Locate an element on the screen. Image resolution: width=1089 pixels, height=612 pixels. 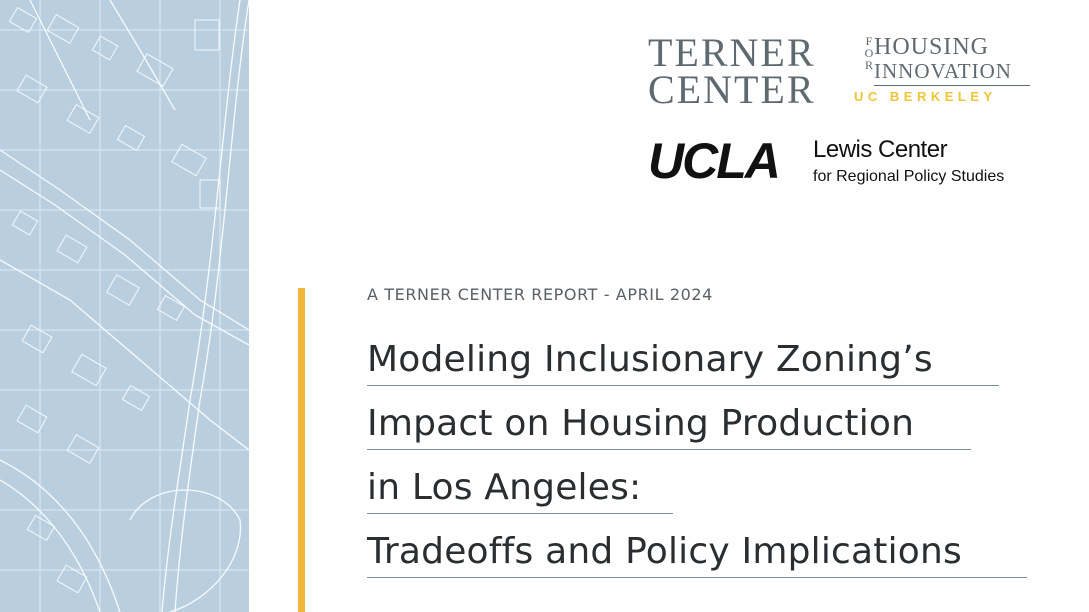
lewis-center-subtitle: for Regional Policy Studies is located at coordinates (909, 176).